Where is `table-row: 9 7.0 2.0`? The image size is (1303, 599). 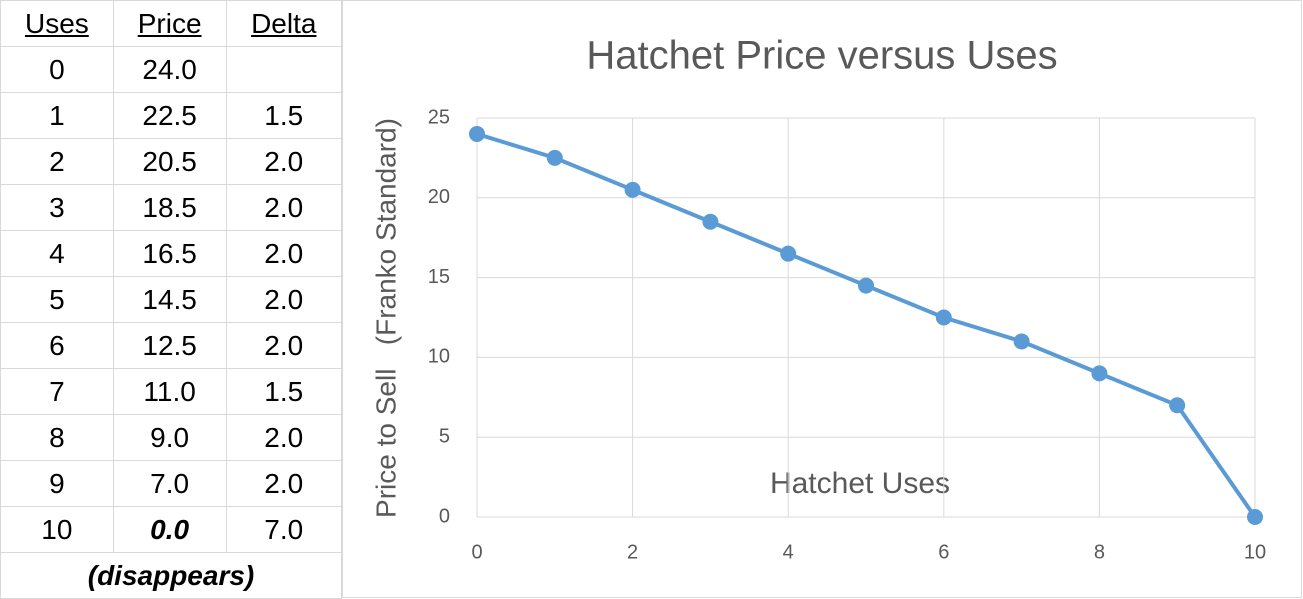
table-row: 9 7.0 2.0 is located at coordinates (171, 483).